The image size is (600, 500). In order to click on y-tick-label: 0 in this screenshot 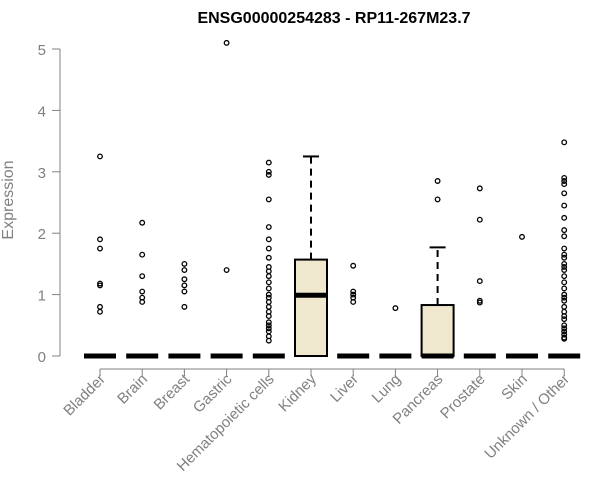, I will do `click(42, 357)`.